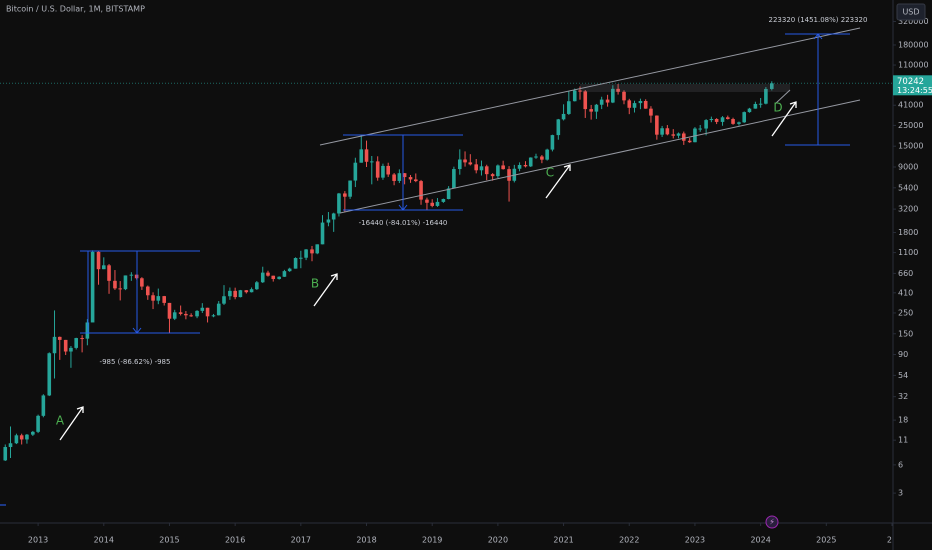 The height and width of the screenshot is (550, 932). Describe the element at coordinates (366, 540) in the screenshot. I see `x-tick-label: 2018` at that location.